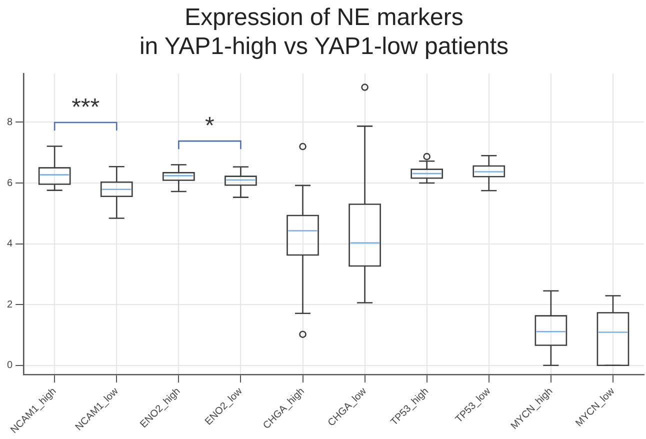  I want to click on annotation: *, so click(209, 126).